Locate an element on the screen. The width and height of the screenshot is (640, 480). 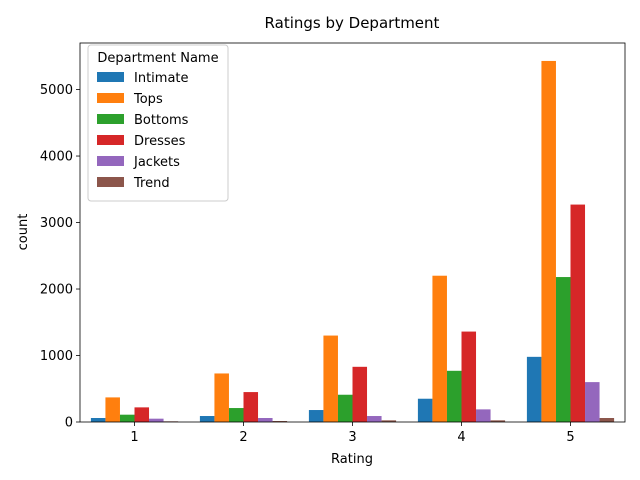
y-tick-label: 2000 is located at coordinates (56, 290).